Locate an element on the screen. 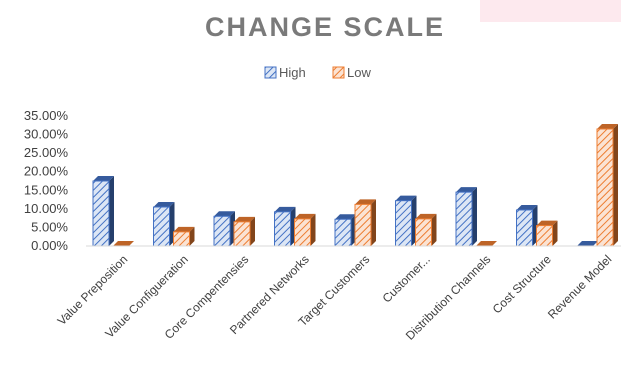 The height and width of the screenshot is (377, 621). legend-label-high: High is located at coordinates (292, 72).